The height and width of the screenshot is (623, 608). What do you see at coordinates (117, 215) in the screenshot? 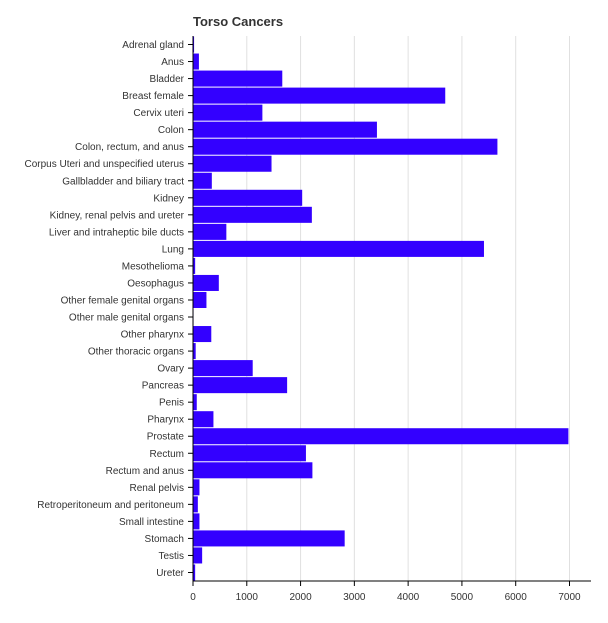
I see `y-tick-label: Kidney, renal pelvis and ureter` at bounding box center [117, 215].